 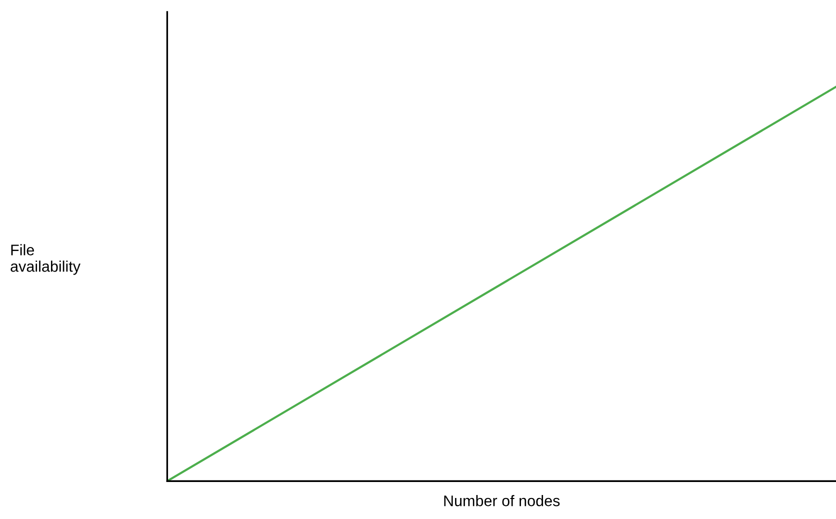 What do you see at coordinates (502, 500) in the screenshot?
I see `x-axis-title: Number of nodes` at bounding box center [502, 500].